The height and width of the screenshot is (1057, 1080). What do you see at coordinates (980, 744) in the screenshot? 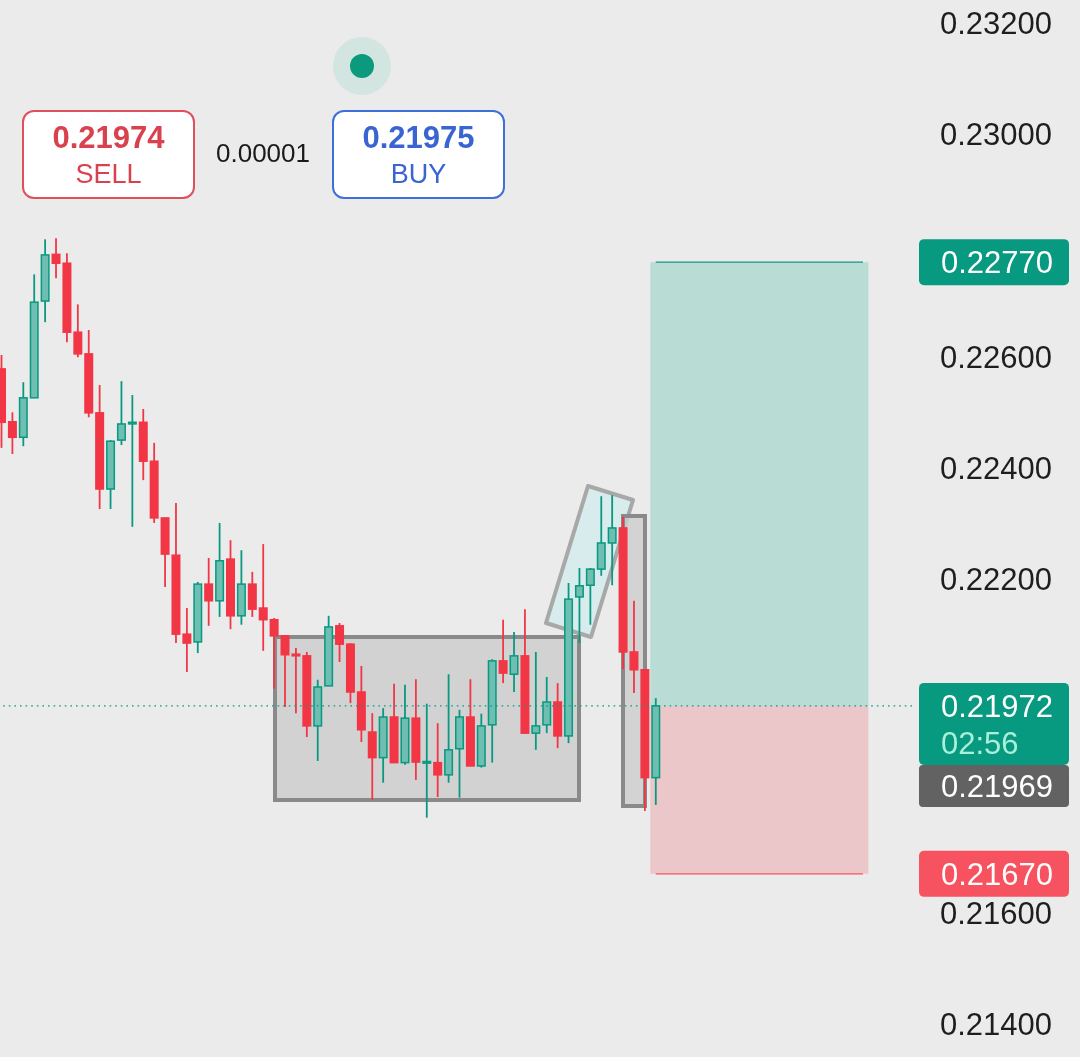
I see `text: 02:56` at bounding box center [980, 744].